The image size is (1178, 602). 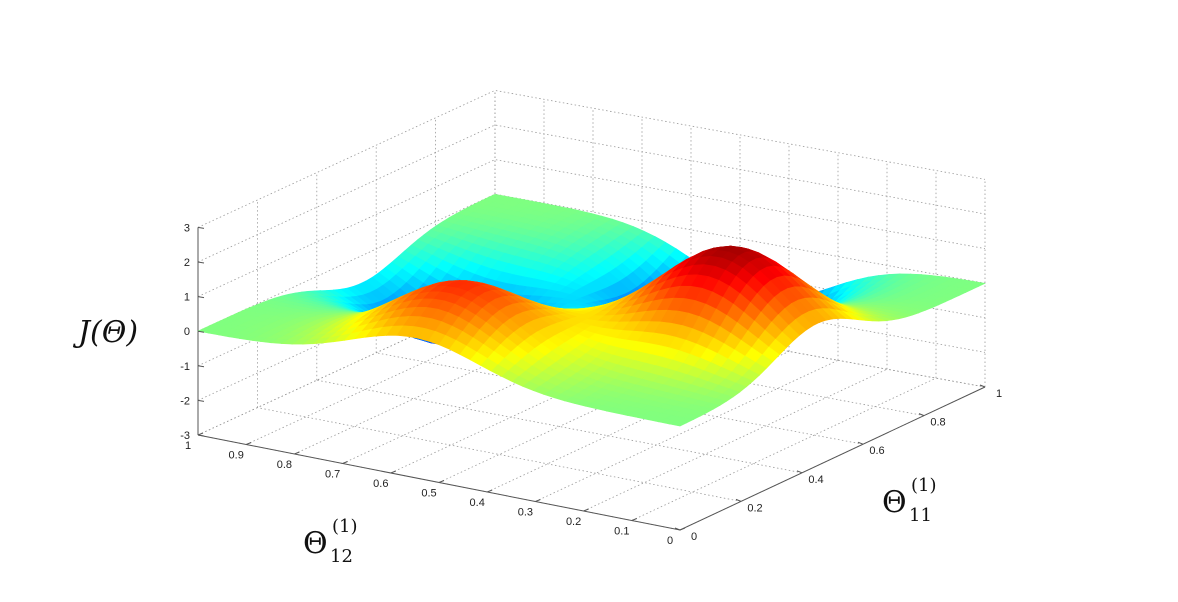 I want to click on x-tick-label: 0, so click(x=694, y=537).